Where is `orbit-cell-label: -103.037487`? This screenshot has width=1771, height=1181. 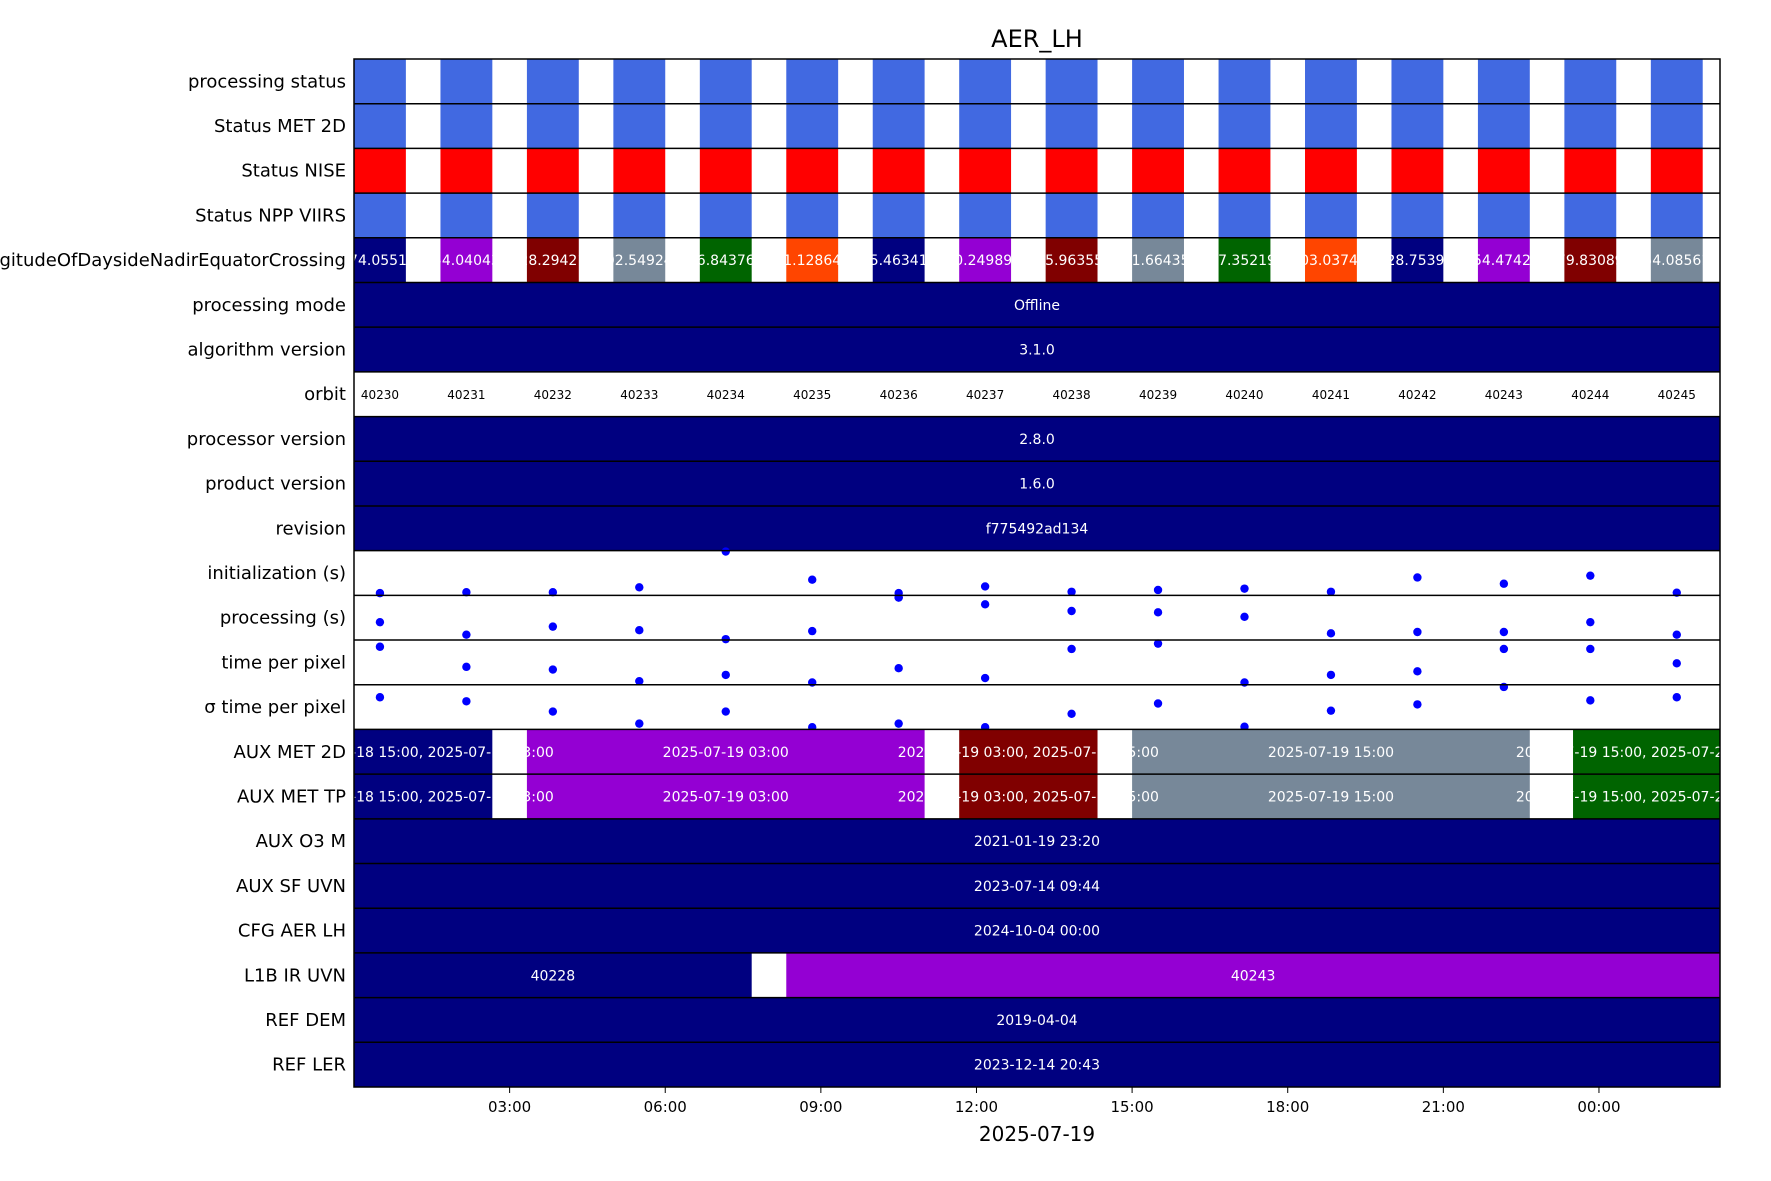
orbit-cell-label: -103.037487 is located at coordinates (1331, 261).